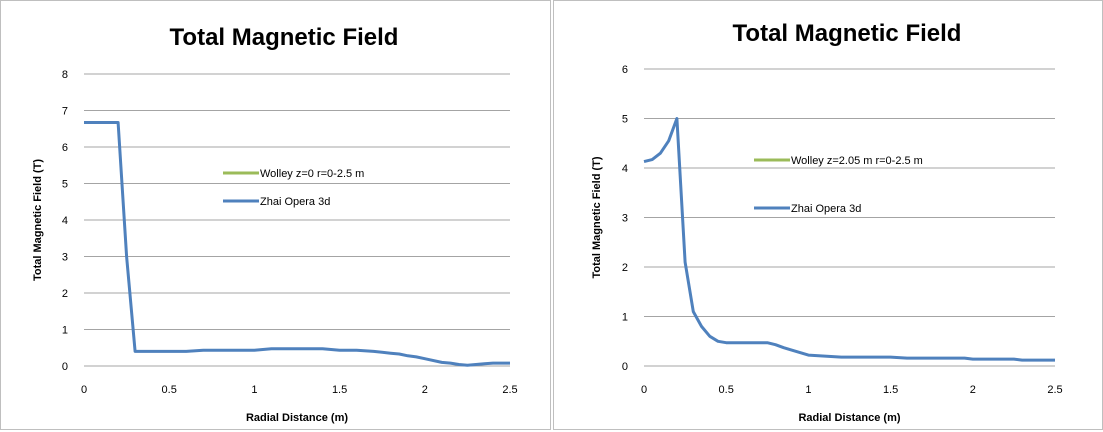 Image resolution: width=1103 pixels, height=432 pixels. What do you see at coordinates (65, 75) in the screenshot?
I see `y-tick-label: 8` at bounding box center [65, 75].